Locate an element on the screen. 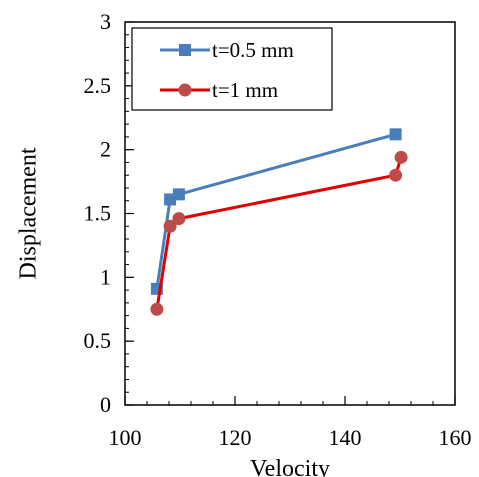 The image size is (479, 477). y-tick-label: 1.5 is located at coordinates (98, 213).